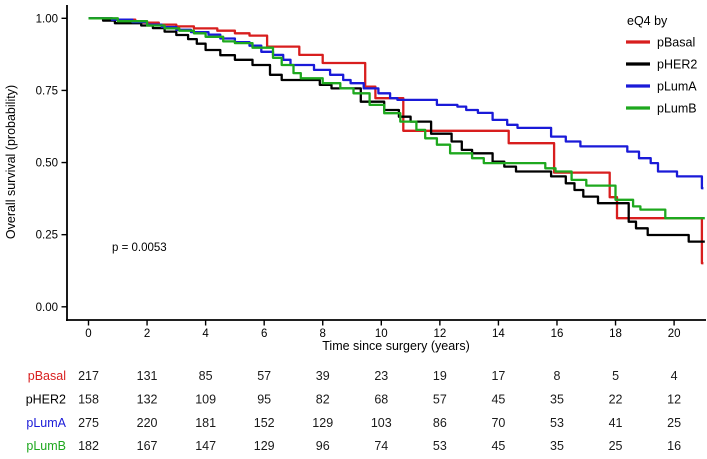 This screenshot has width=707, height=459. Describe the element at coordinates (440, 376) in the screenshot. I see `risk-value: 19` at that location.